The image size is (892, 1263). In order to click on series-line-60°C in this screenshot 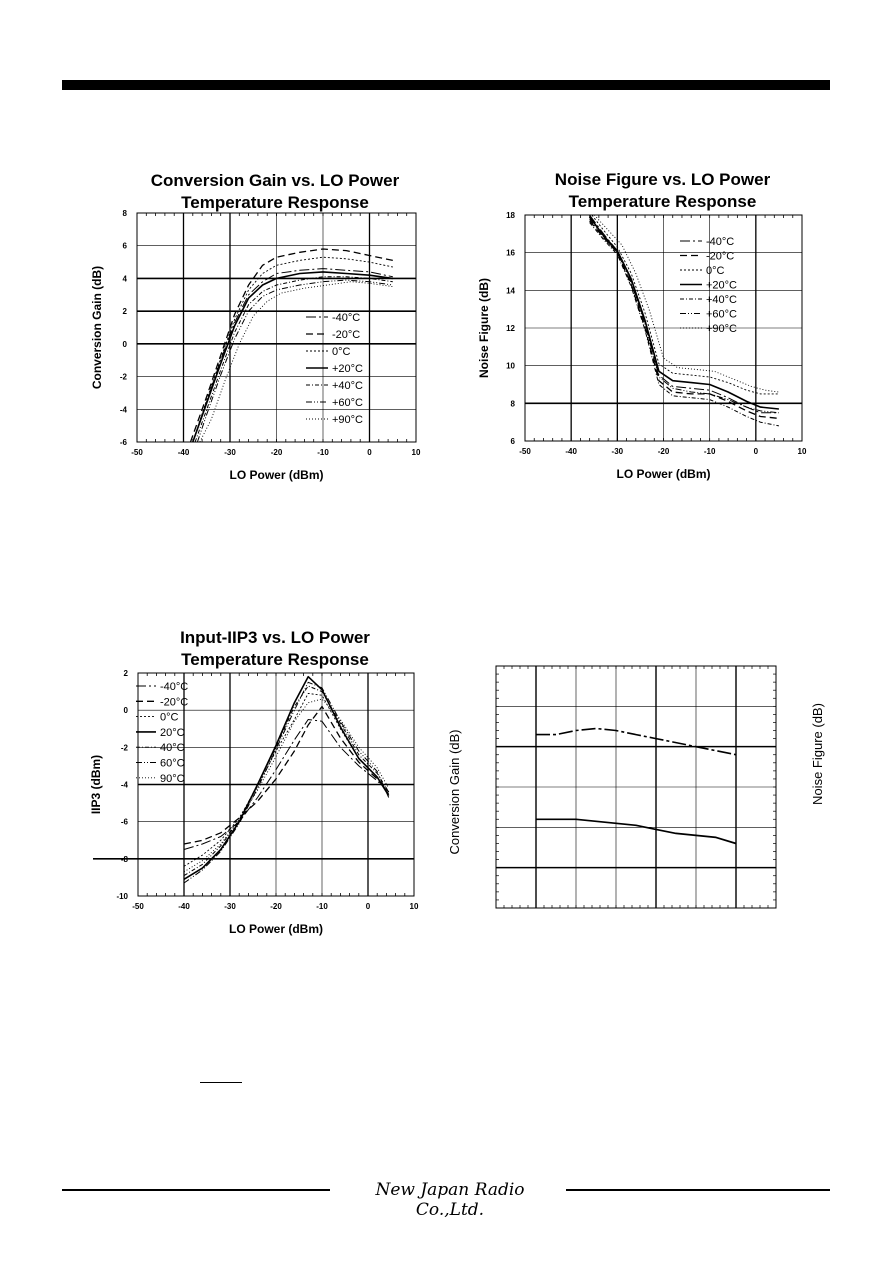, I will do `click(286, 782)`.